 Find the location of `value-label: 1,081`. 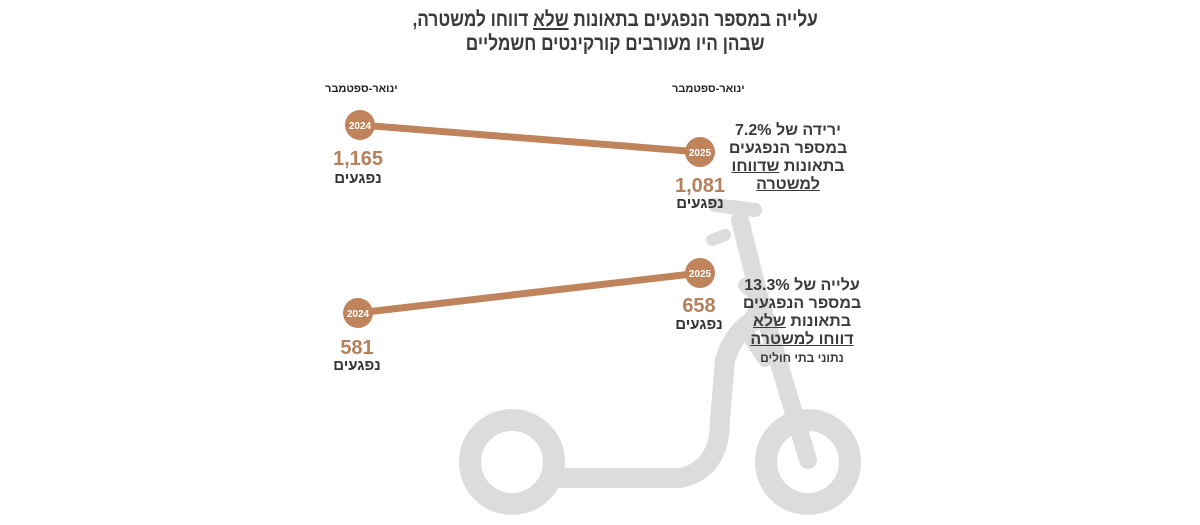

value-label: 1,081 is located at coordinates (700, 186).